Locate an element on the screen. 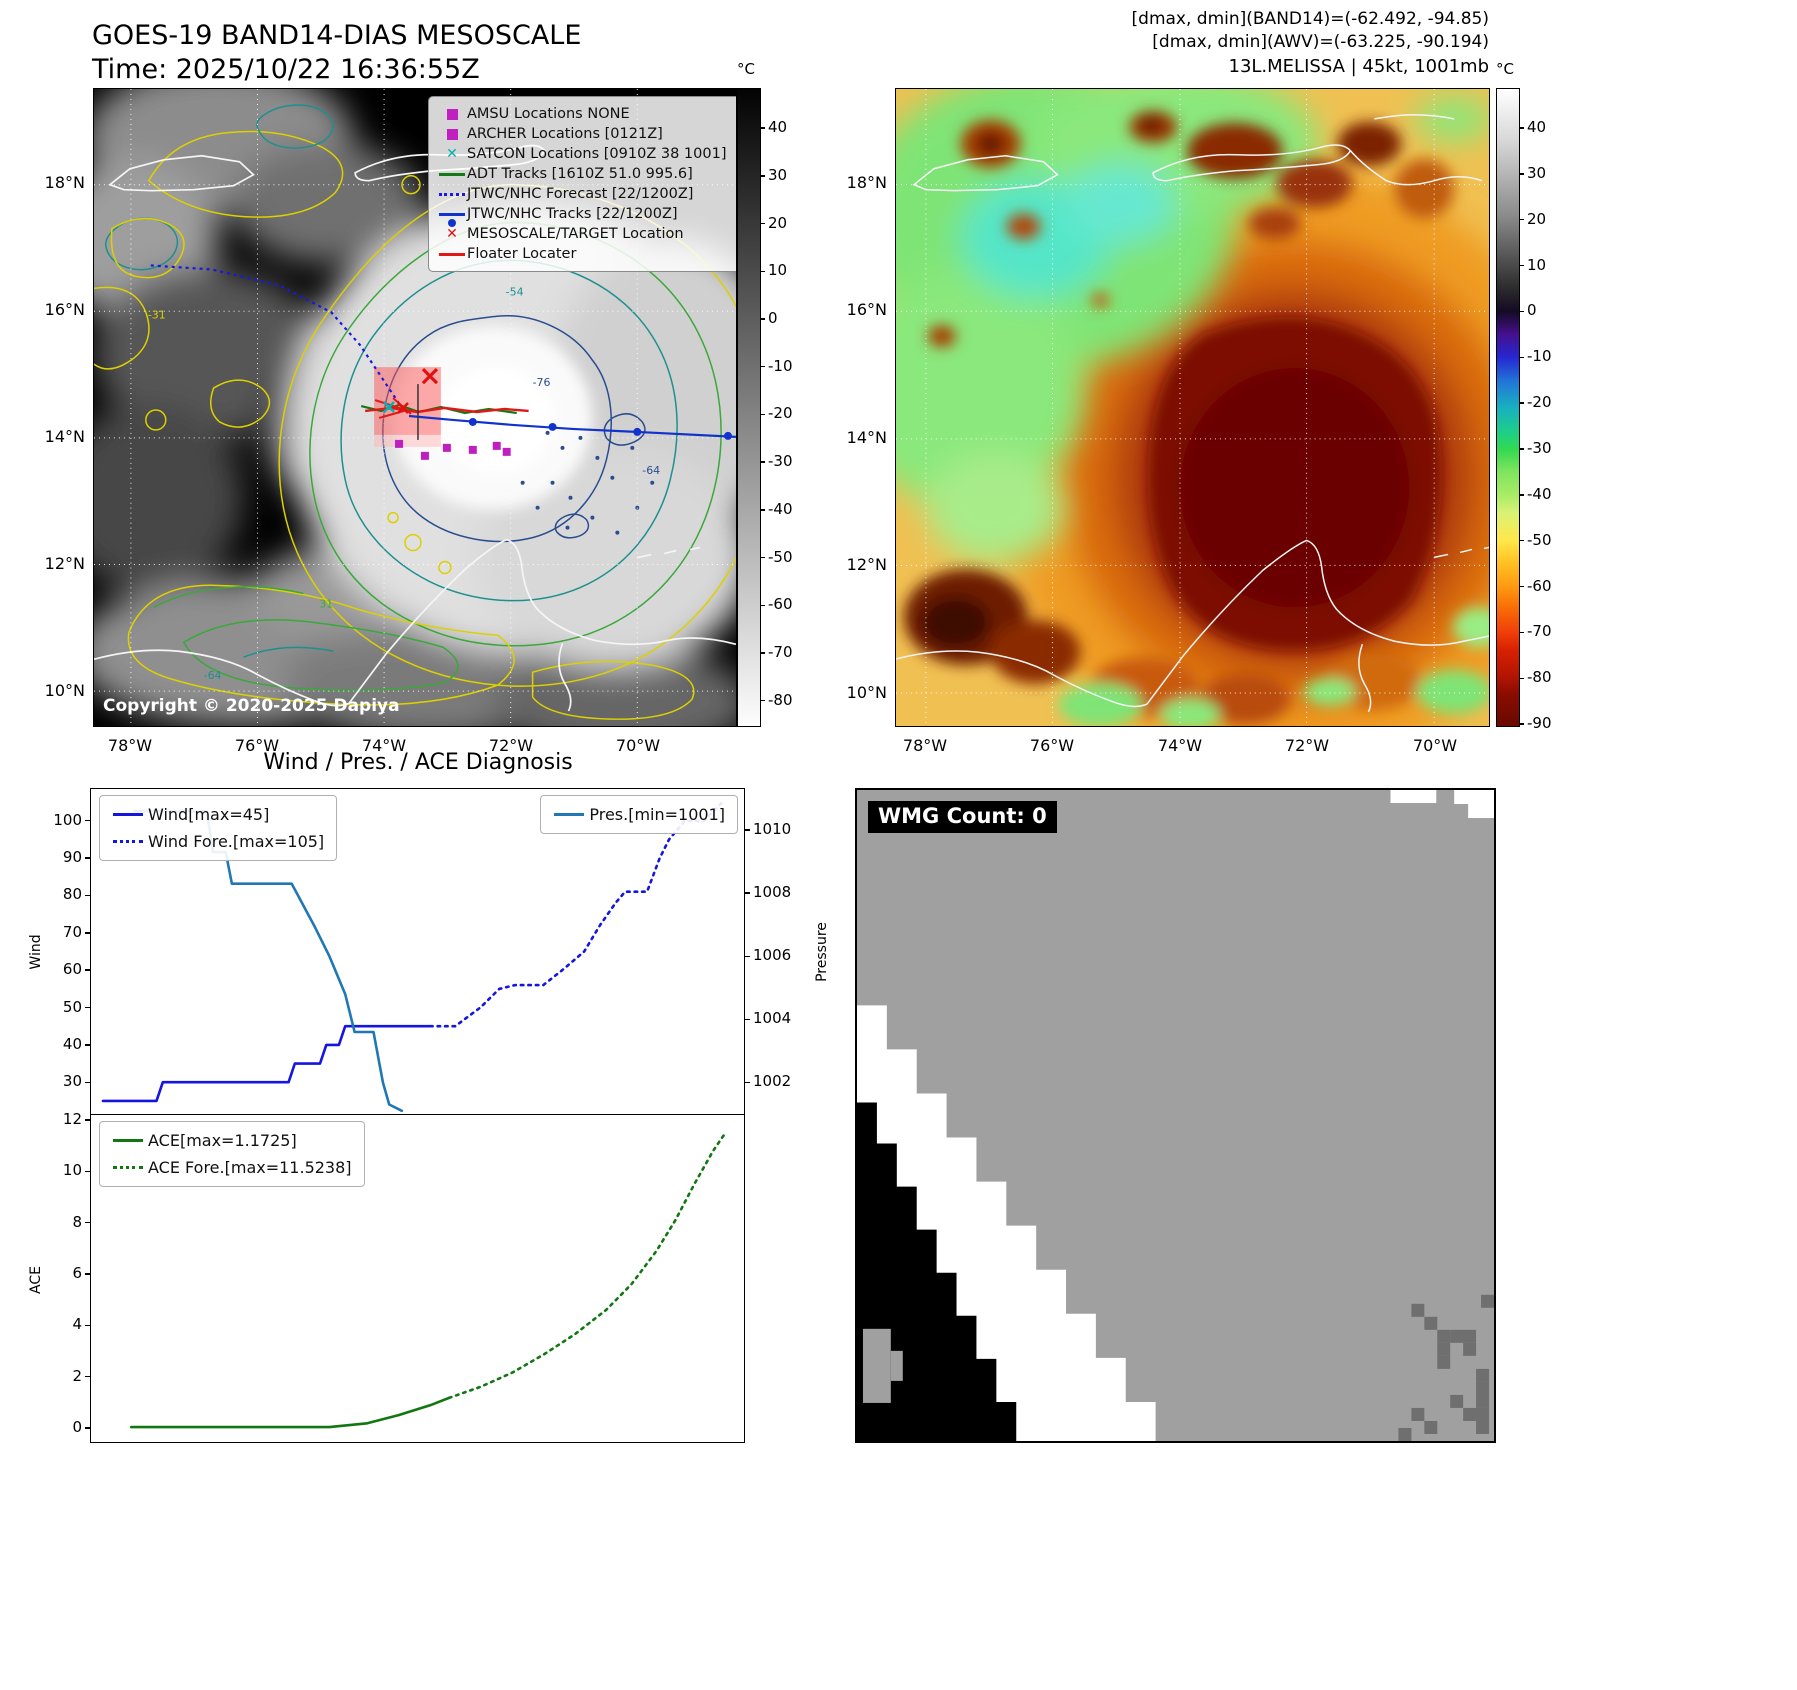 The image size is (1797, 1690). colorbar-tick-label: -60 is located at coordinates (1539, 585).